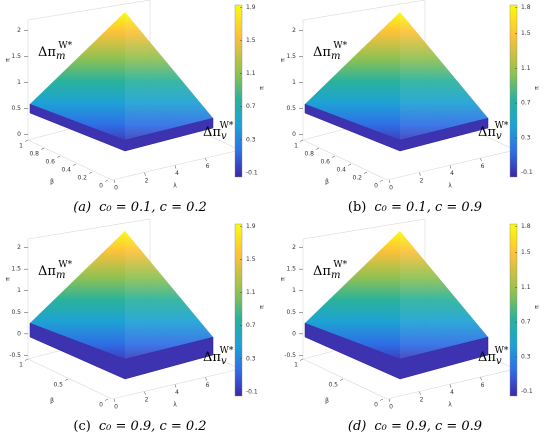 This screenshot has width=550, height=438. Describe the element at coordinates (357, 207) in the screenshot. I see `caption-tag: (b)` at that location.